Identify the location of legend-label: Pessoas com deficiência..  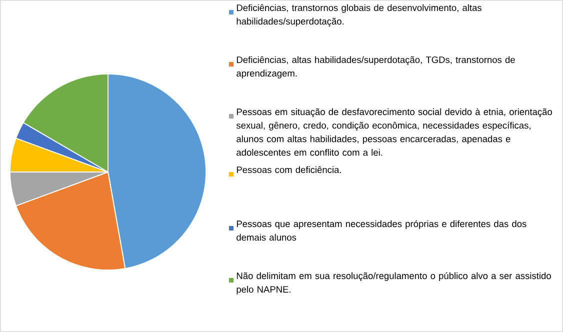
(288, 170).